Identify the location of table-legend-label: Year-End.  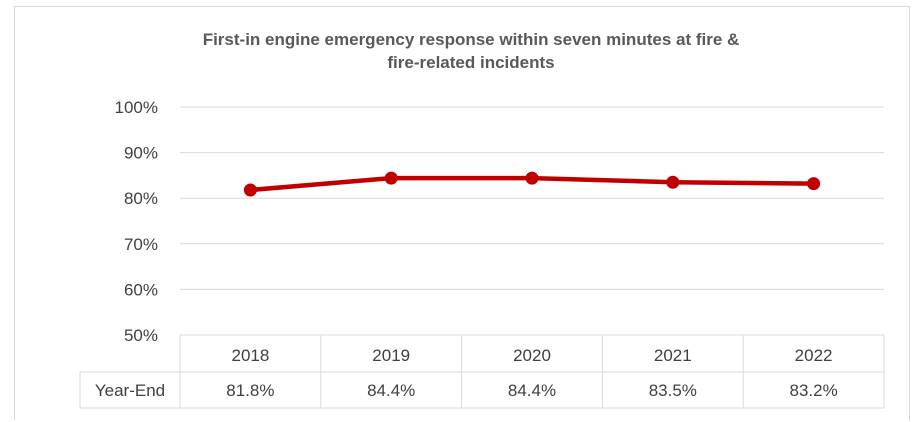
(130, 390).